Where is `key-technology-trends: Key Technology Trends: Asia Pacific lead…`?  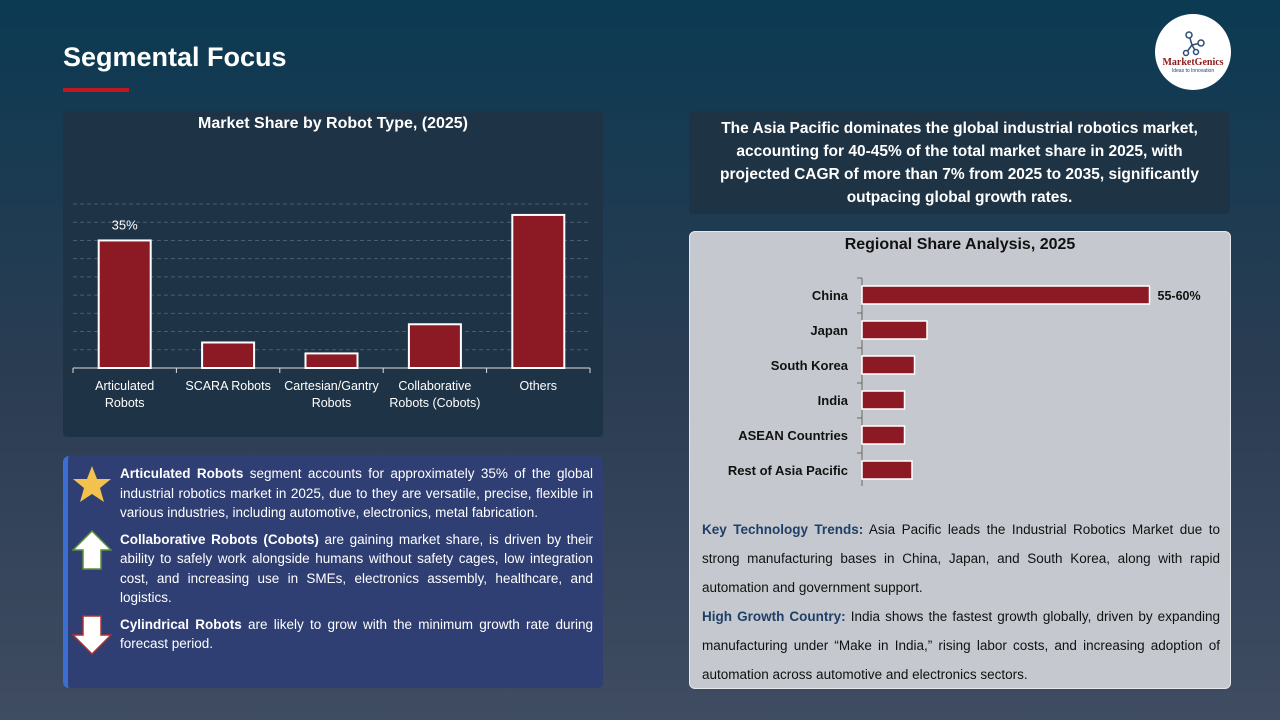
key-technology-trends: Key Technology Trends: Asia Pacific lead… is located at coordinates (961, 558).